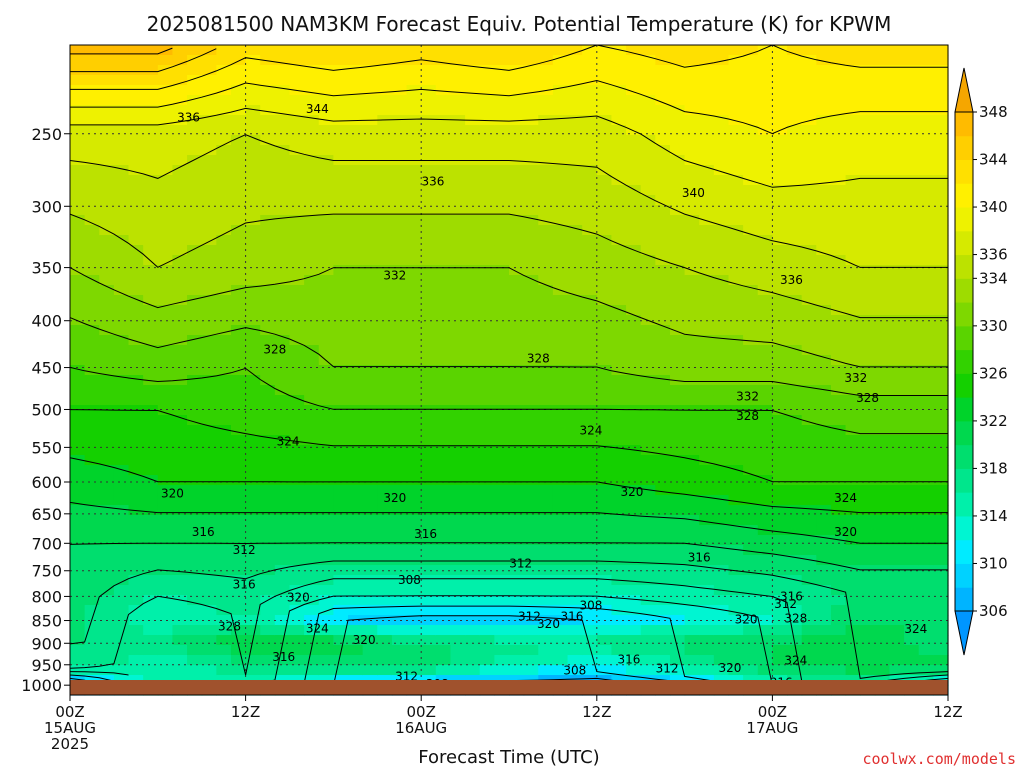 The image size is (1024, 768). I want to click on colorbar-segment, so click(964, 266).